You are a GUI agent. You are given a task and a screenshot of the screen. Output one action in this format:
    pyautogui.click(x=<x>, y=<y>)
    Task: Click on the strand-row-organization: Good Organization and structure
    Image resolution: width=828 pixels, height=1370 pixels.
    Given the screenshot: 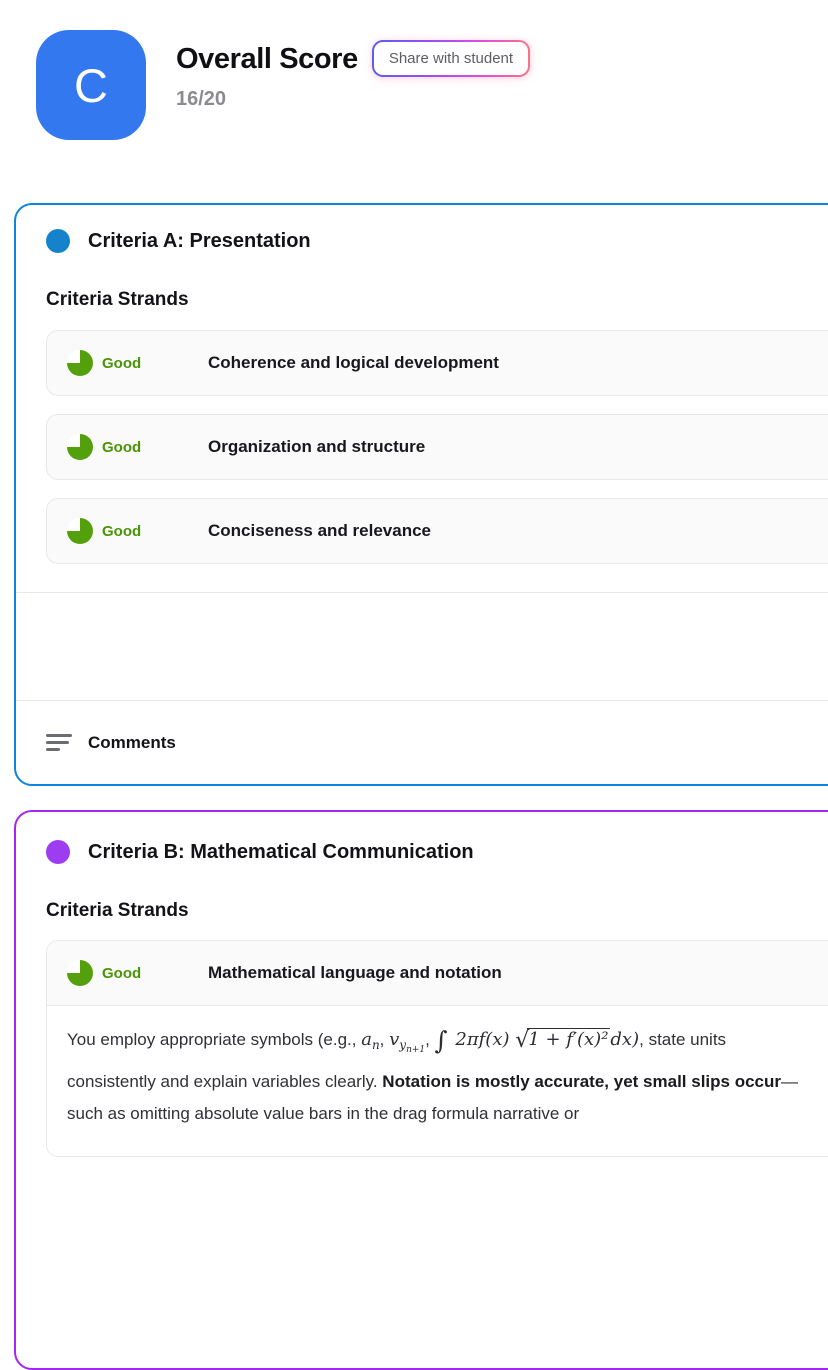 What is the action you would take?
    pyautogui.click(x=437, y=447)
    